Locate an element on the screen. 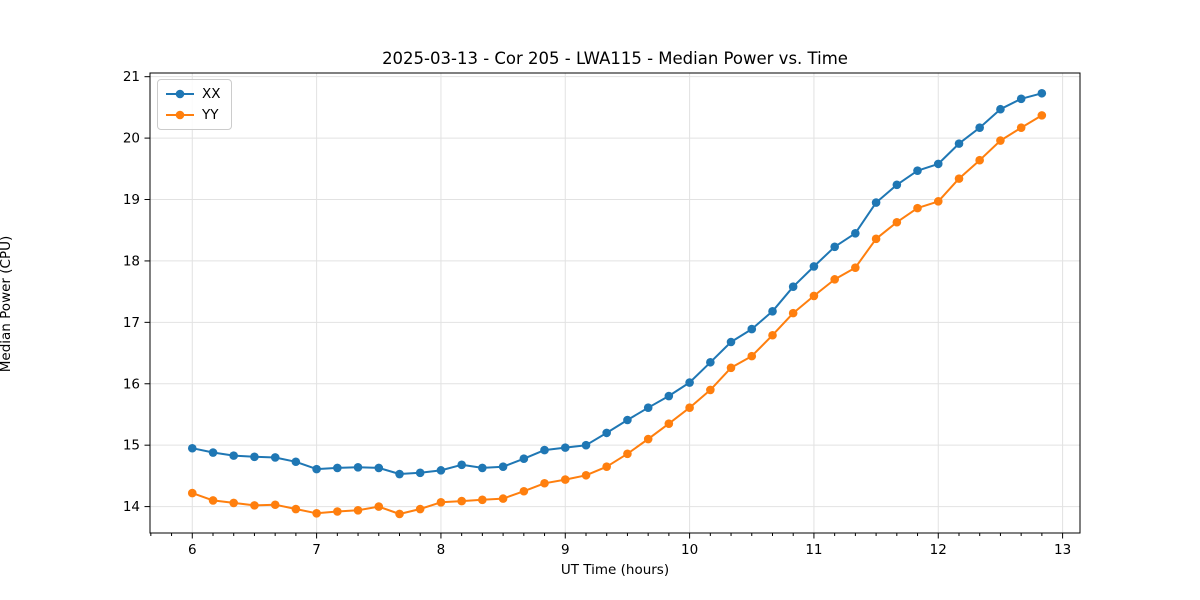  y-tick-label: 15 is located at coordinates (131, 446).